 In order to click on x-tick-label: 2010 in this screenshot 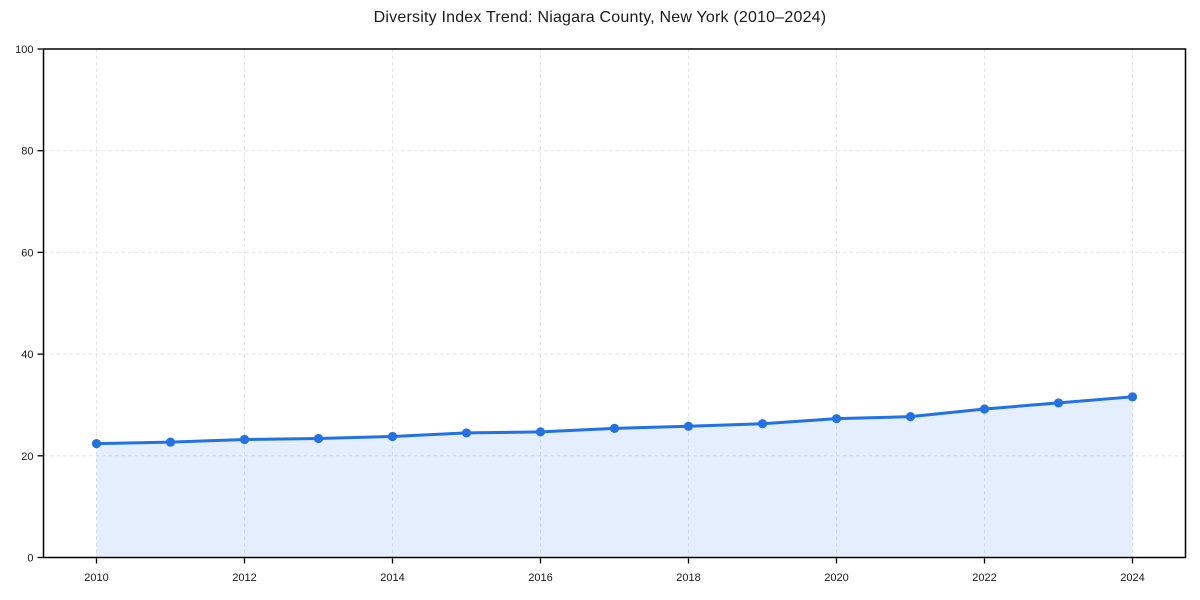, I will do `click(96, 578)`.